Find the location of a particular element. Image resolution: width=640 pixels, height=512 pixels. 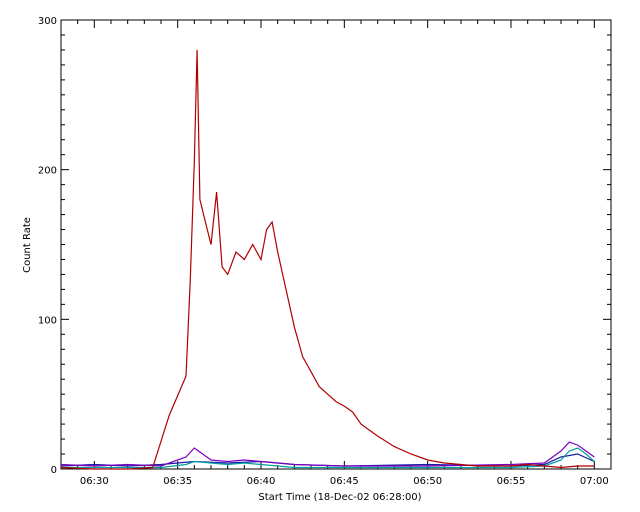

x-tick-label: 06:35 is located at coordinates (177, 481).